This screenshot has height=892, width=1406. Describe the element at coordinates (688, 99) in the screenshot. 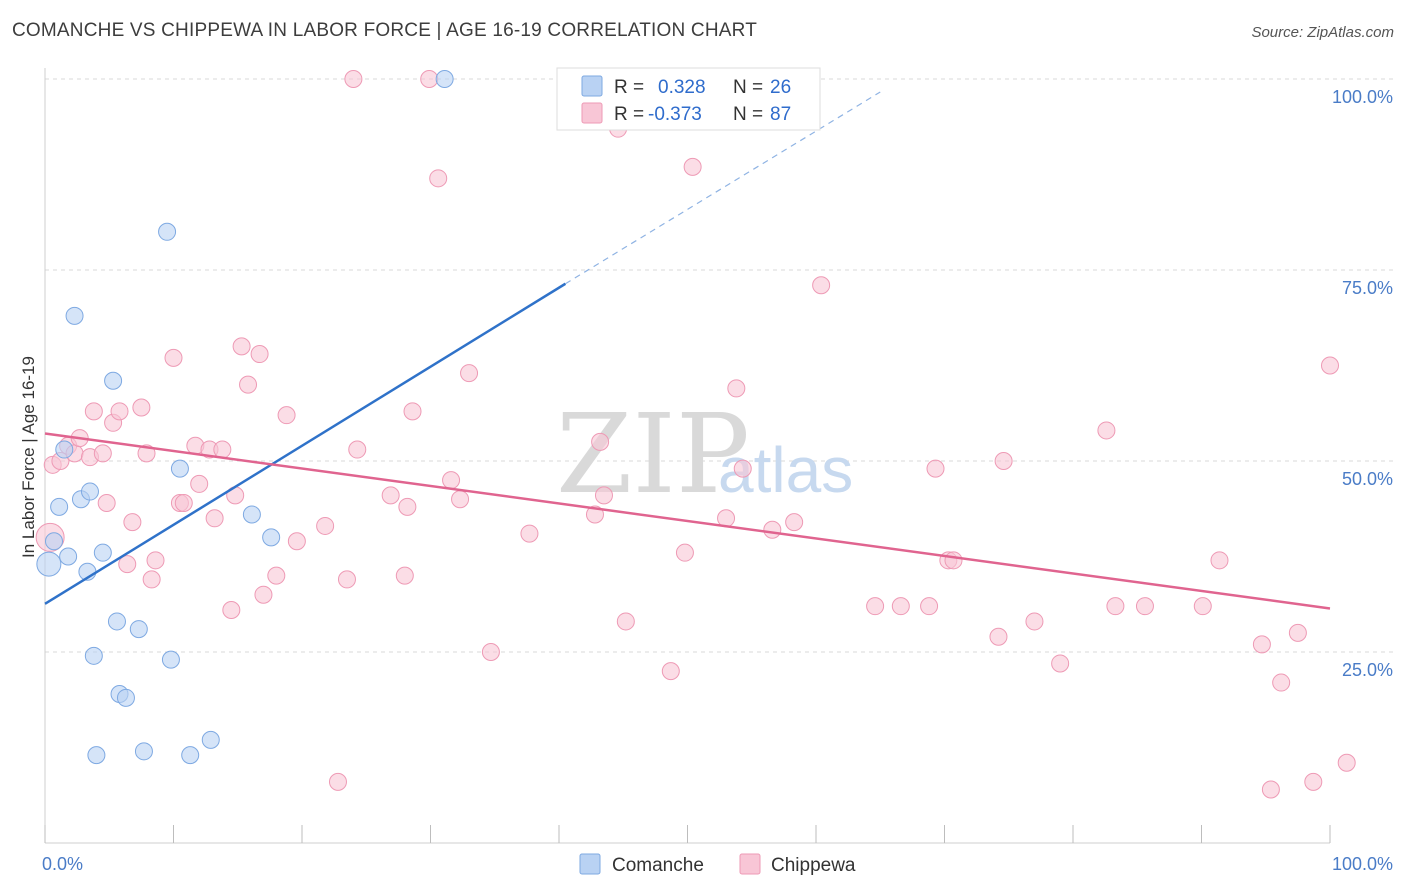

I see `legend-stats: R = 0.328 N = 26 R = -0.373 N = 87` at that location.